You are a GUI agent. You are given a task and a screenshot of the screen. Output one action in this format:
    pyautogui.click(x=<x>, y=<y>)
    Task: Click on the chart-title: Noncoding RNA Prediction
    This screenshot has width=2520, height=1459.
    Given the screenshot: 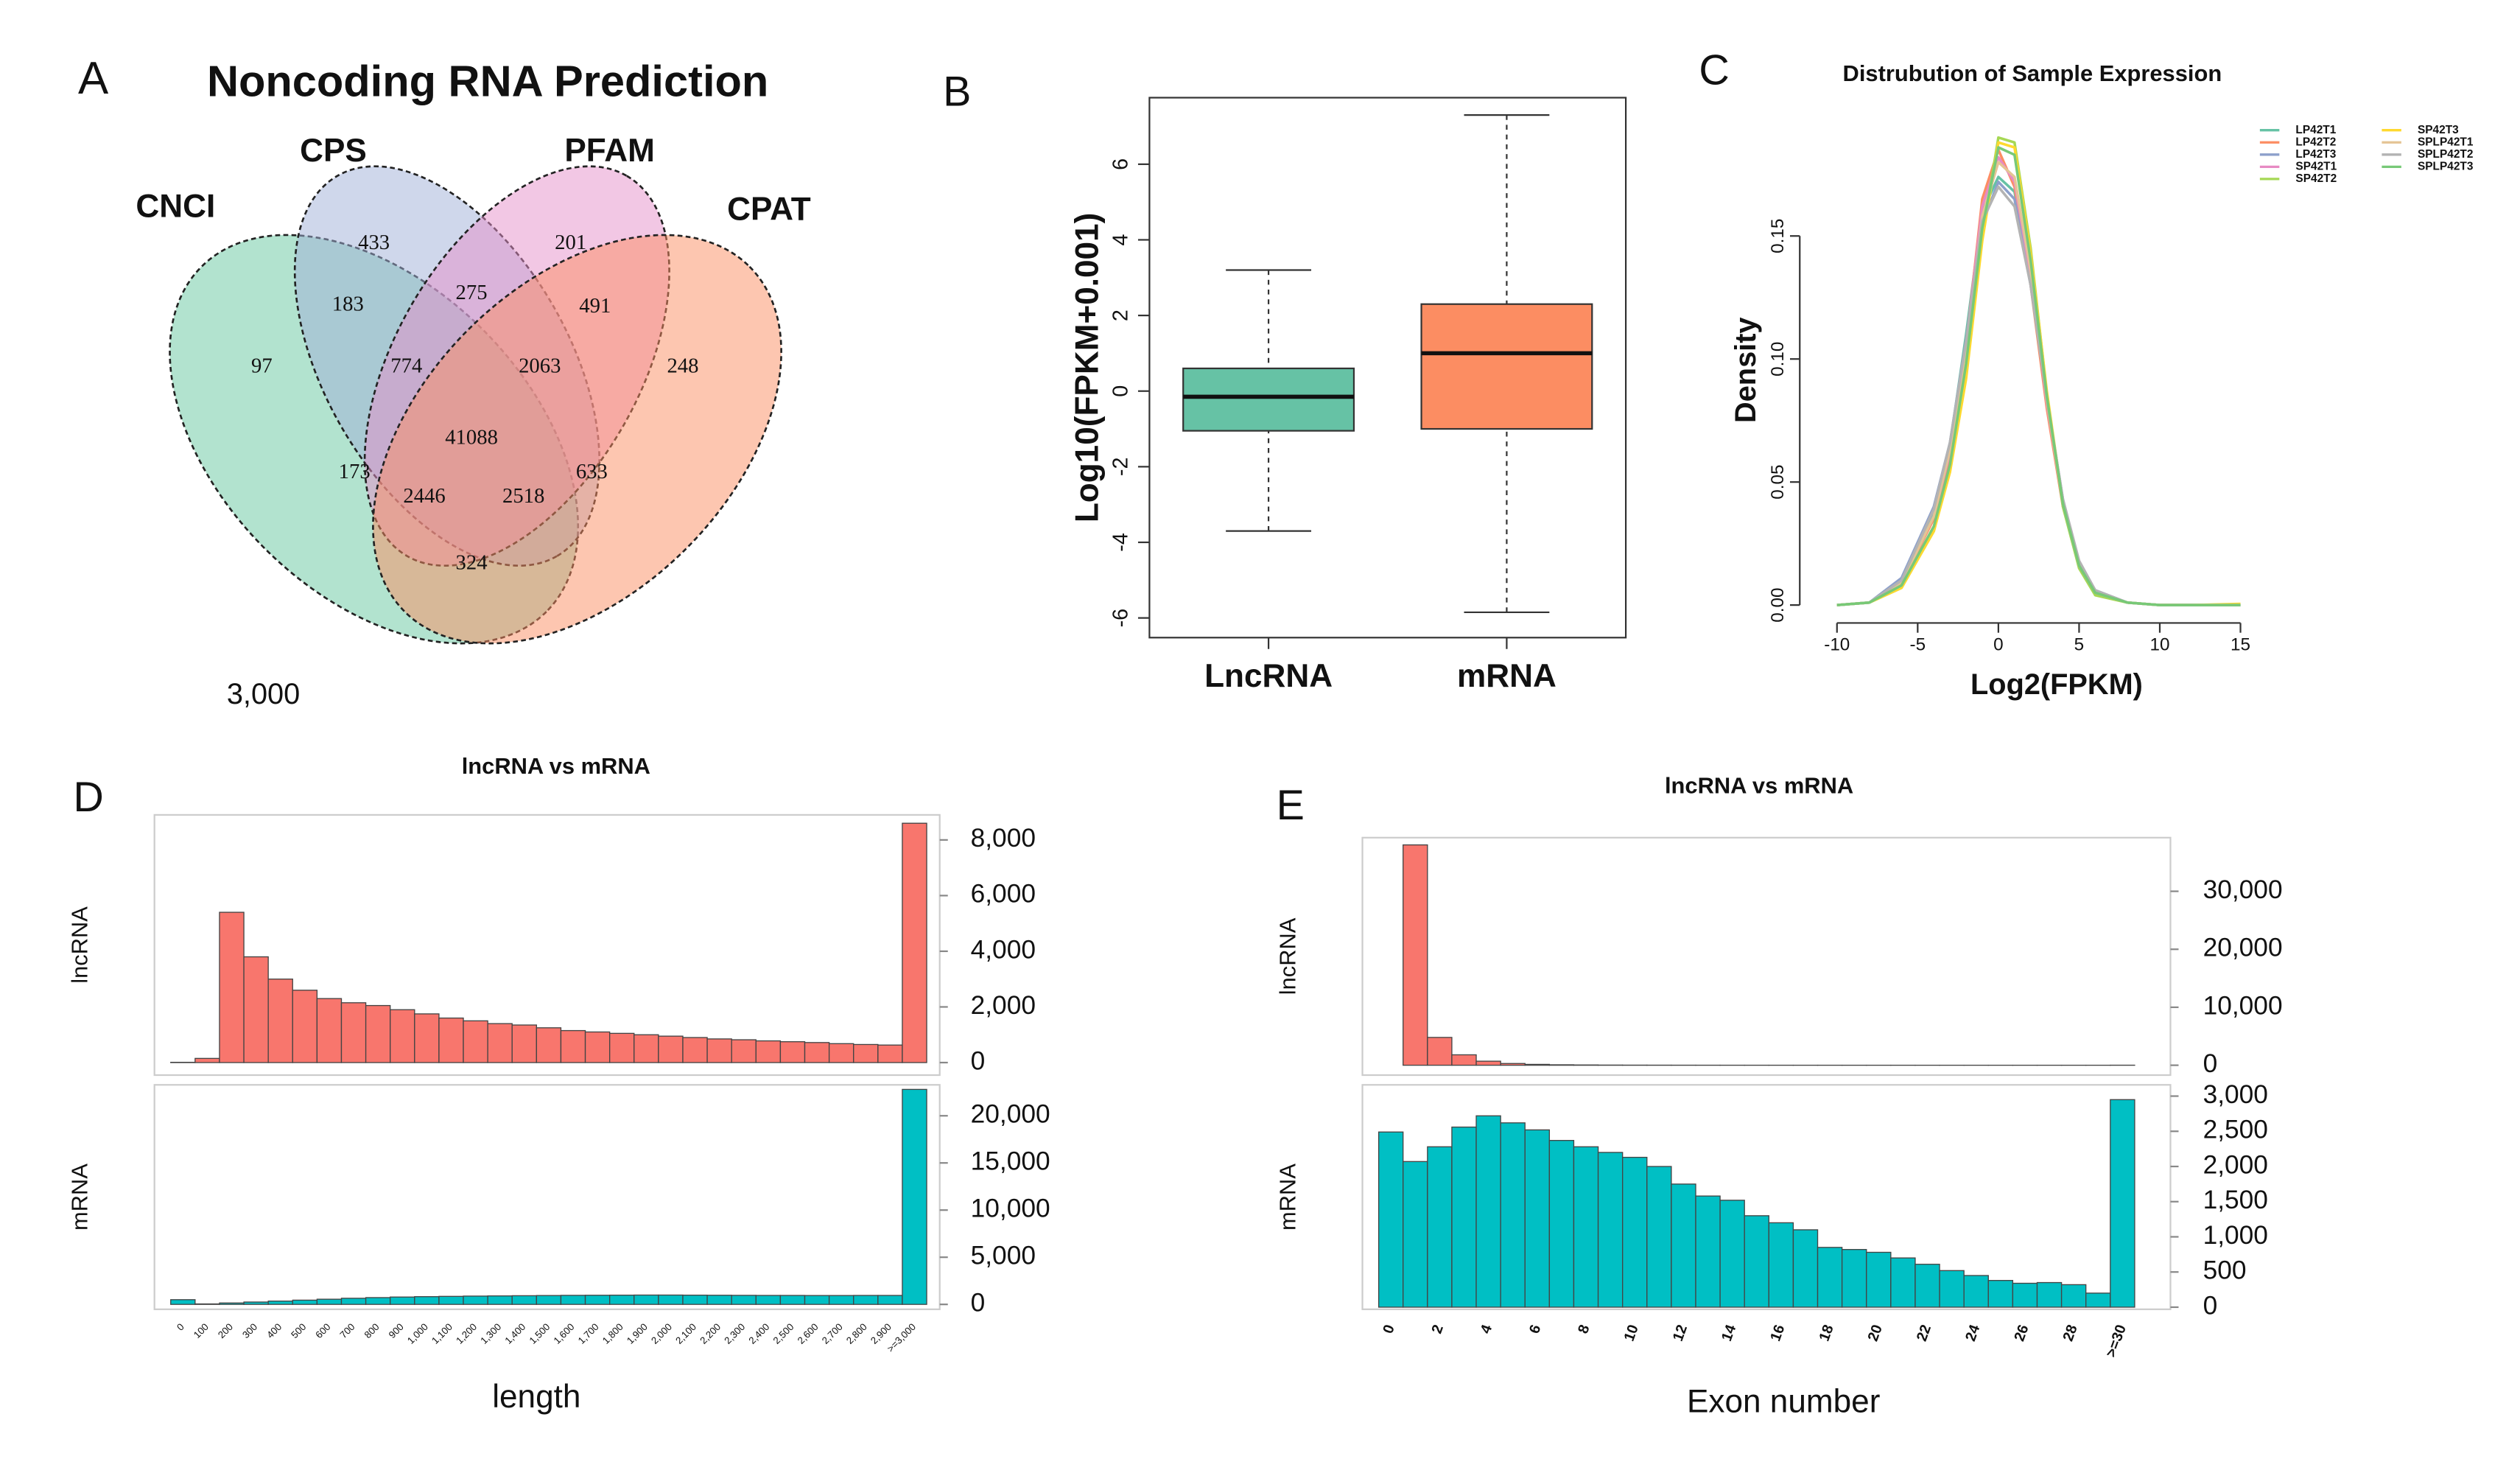 What is the action you would take?
    pyautogui.click(x=487, y=81)
    